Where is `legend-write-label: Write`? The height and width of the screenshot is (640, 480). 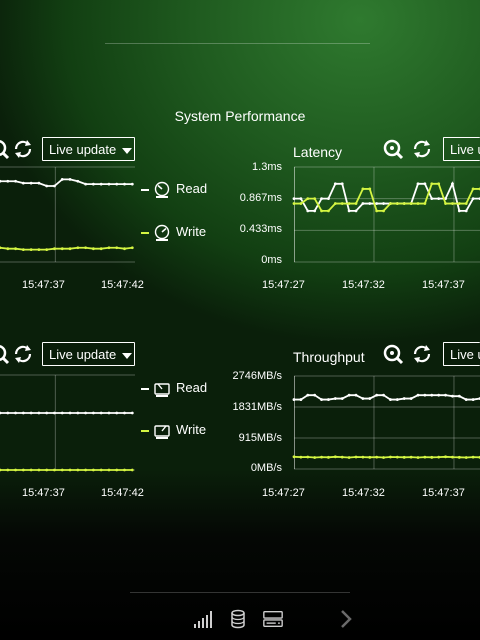
legend-write-label: Write is located at coordinates (191, 429).